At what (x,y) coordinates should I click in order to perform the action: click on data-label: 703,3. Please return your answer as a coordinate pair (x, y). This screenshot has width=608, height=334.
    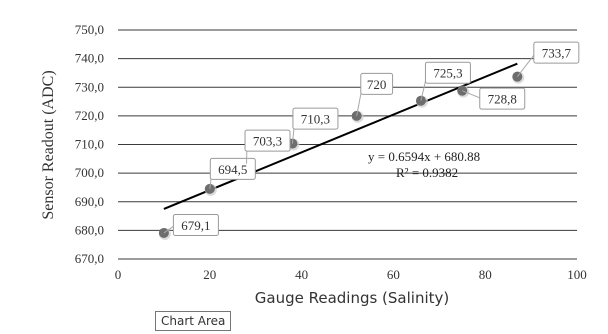
    Looking at the image, I should click on (267, 141).